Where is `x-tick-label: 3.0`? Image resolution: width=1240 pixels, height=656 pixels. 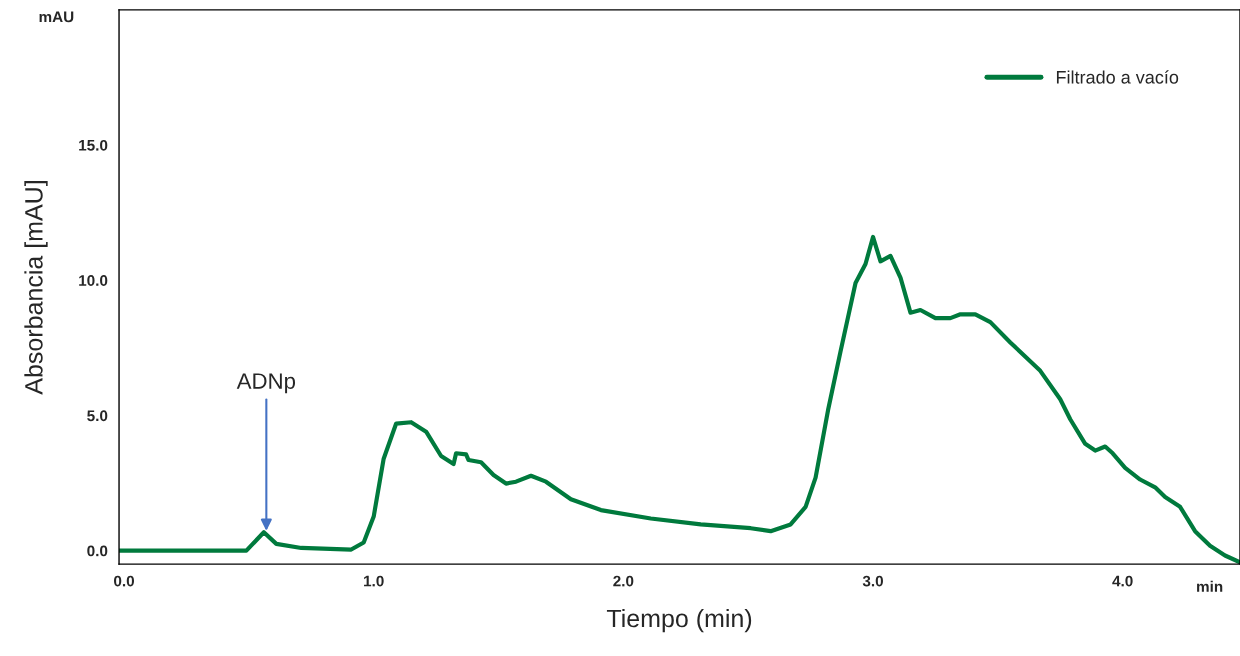 x-tick-label: 3.0 is located at coordinates (872, 581).